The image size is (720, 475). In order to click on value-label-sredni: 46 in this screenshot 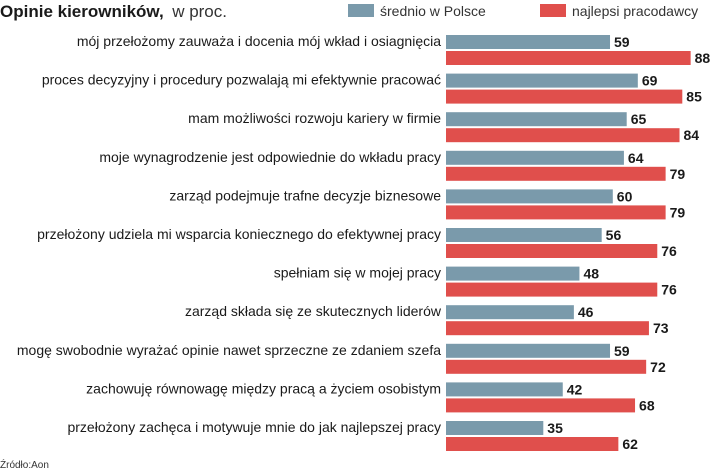, I will do `click(586, 312)`.